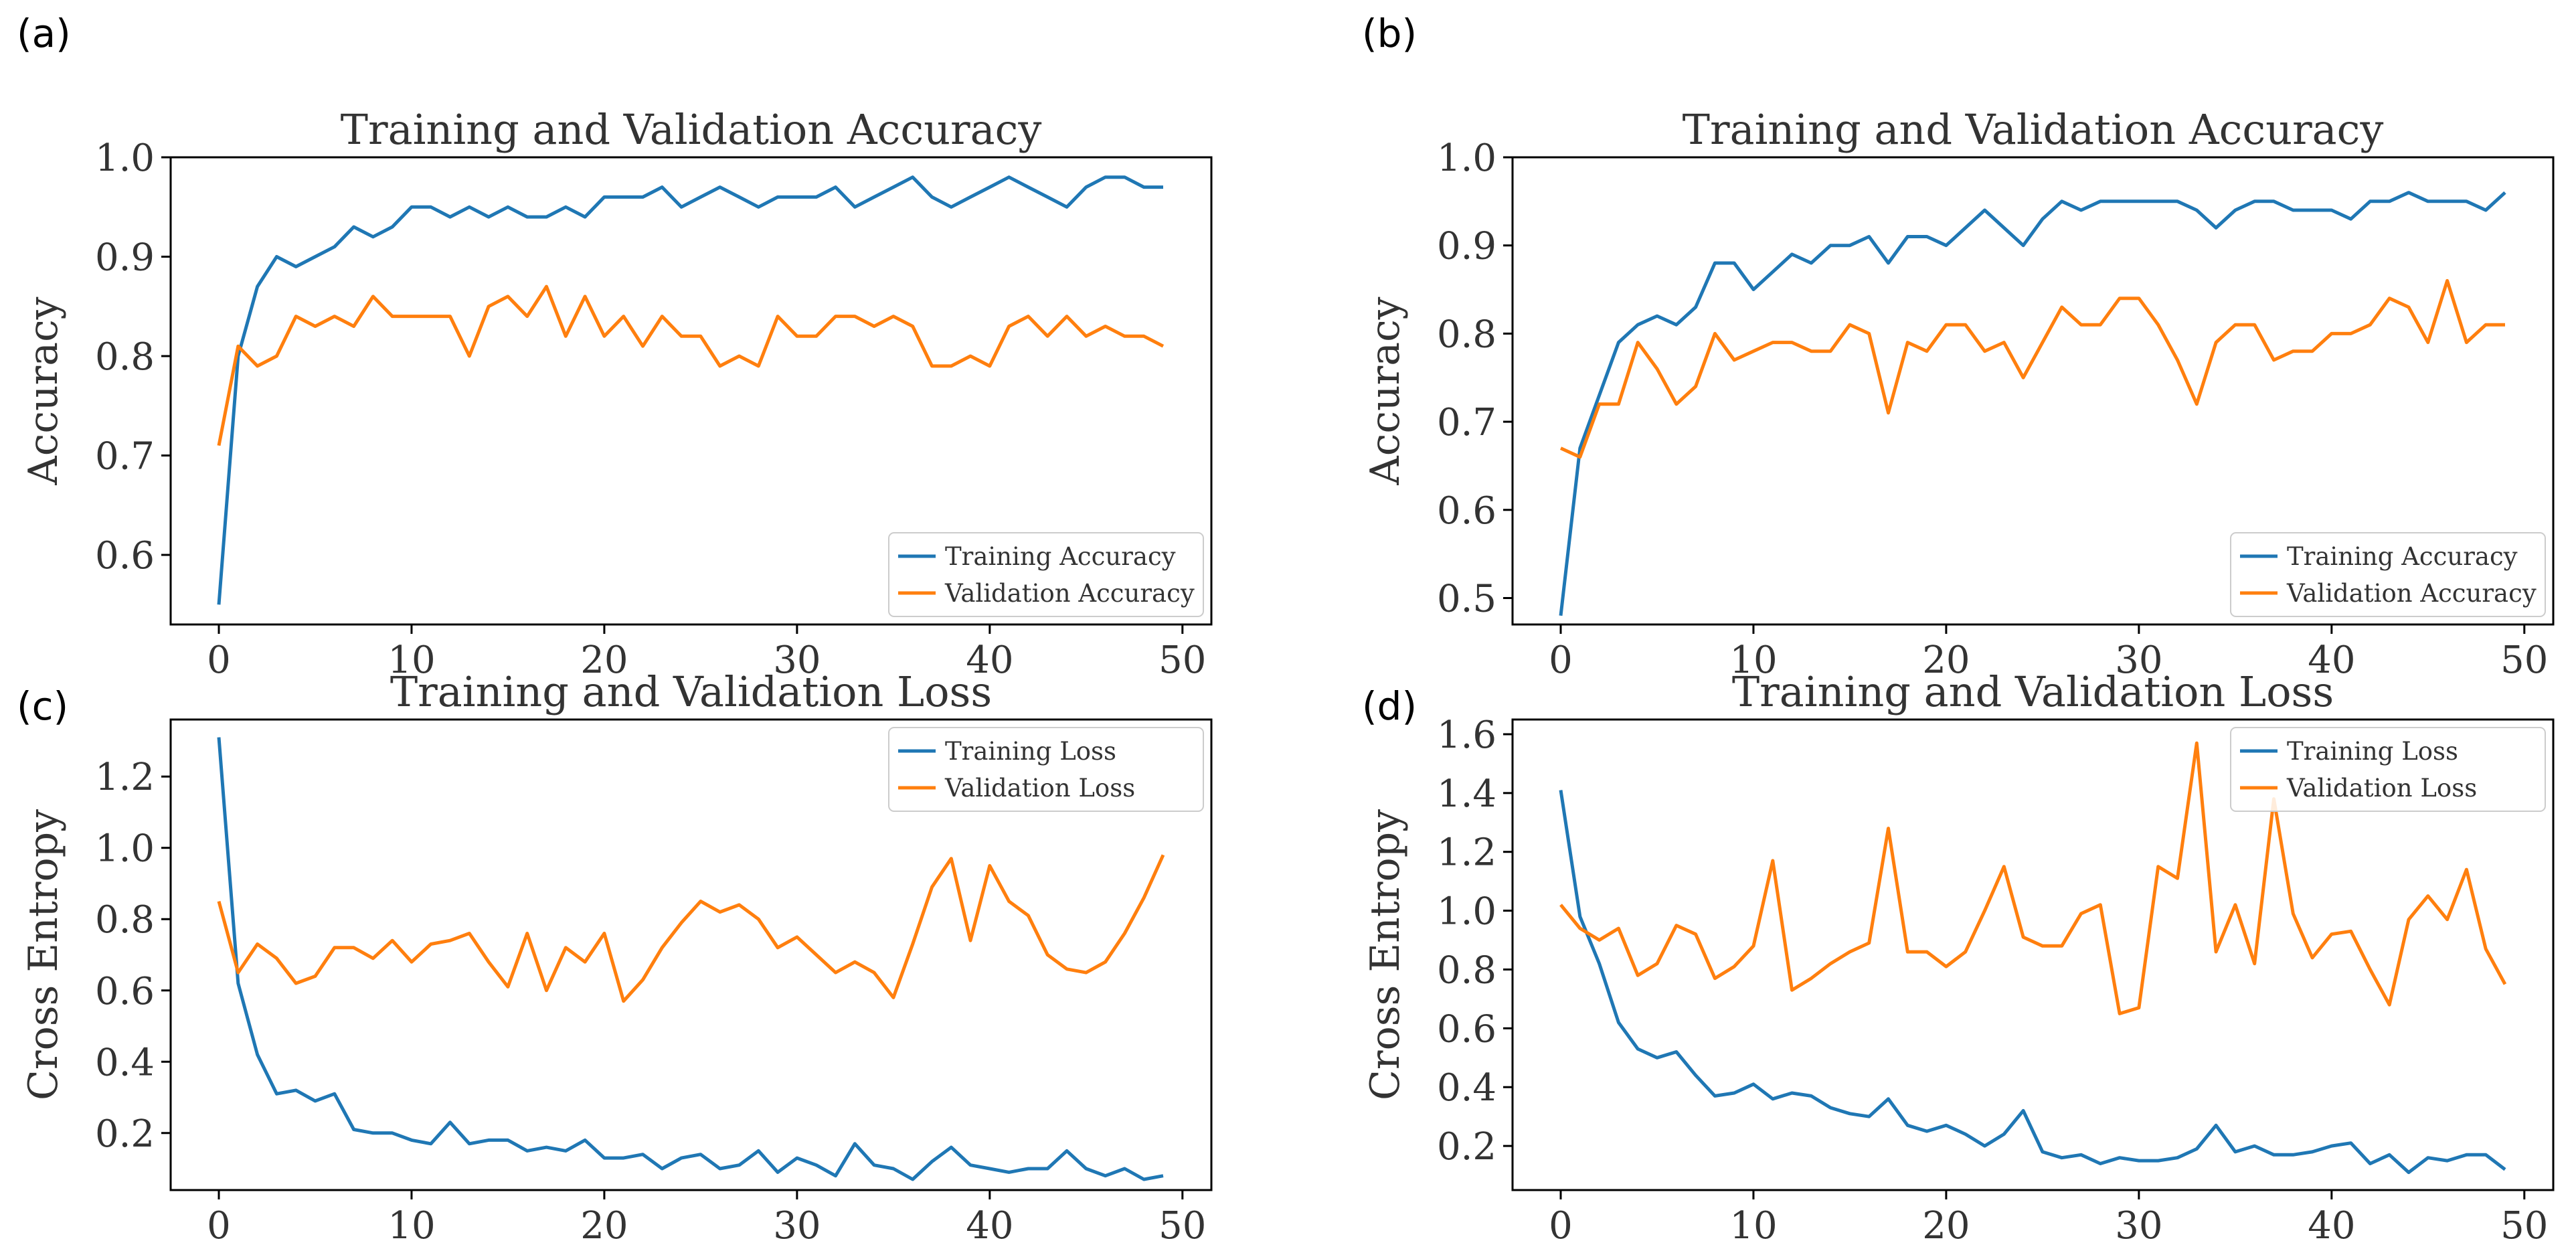  Describe the element at coordinates (1466, 794) in the screenshot. I see `y-tick-label: 1.4` at that location.